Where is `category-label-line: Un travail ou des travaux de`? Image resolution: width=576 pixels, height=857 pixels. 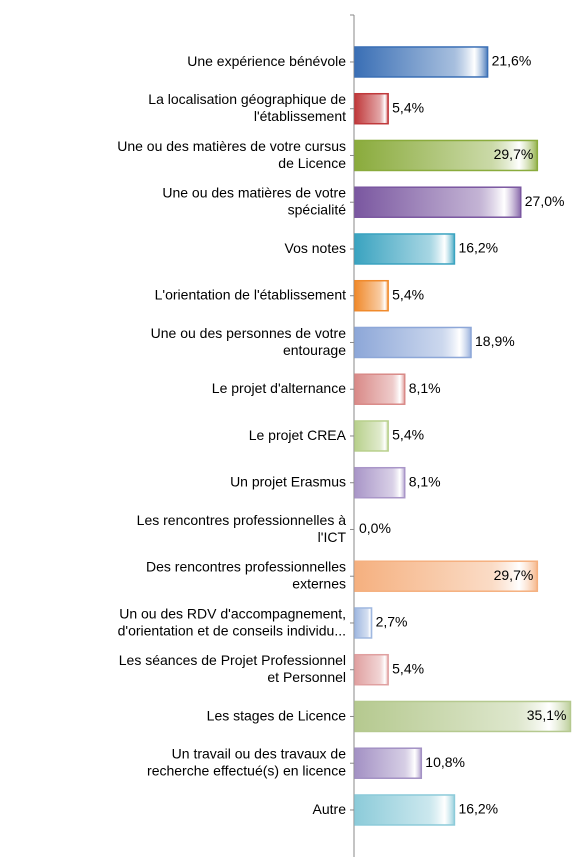 category-label-line: Un travail ou des travaux de is located at coordinates (259, 753).